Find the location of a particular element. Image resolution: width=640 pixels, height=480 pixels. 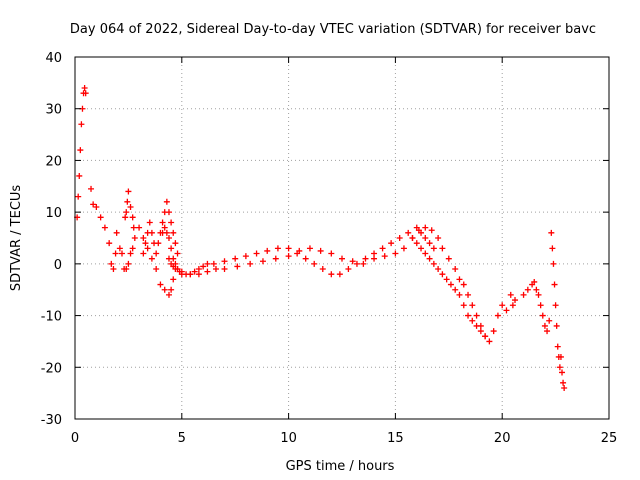

y-tick-label: -30 is located at coordinates (51, 420).